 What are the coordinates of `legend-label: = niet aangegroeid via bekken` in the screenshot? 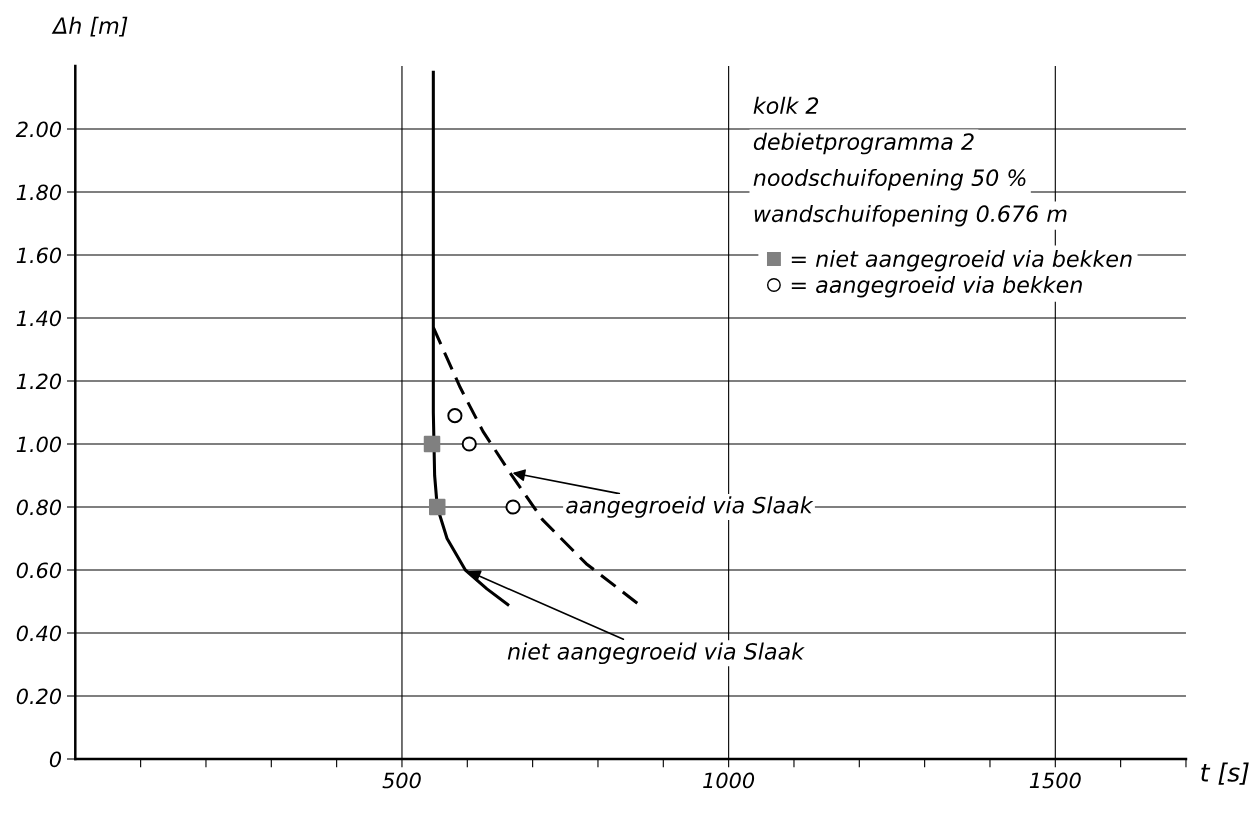 It's located at (961, 260).